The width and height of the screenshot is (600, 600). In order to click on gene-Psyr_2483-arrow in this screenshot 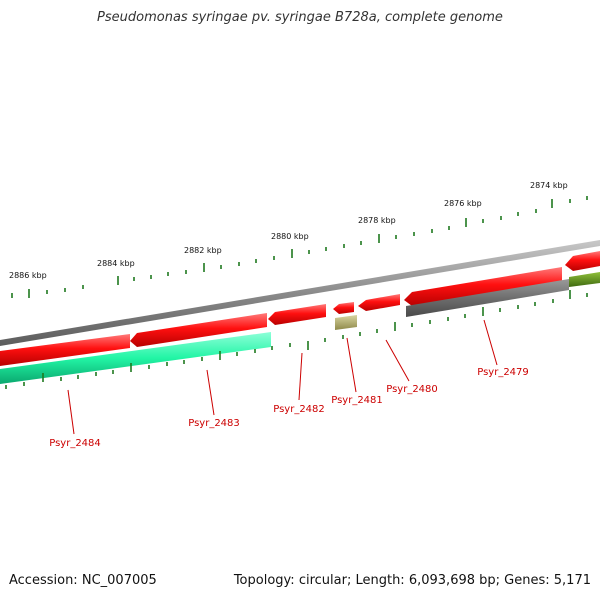, I will do `click(198, 330)`.